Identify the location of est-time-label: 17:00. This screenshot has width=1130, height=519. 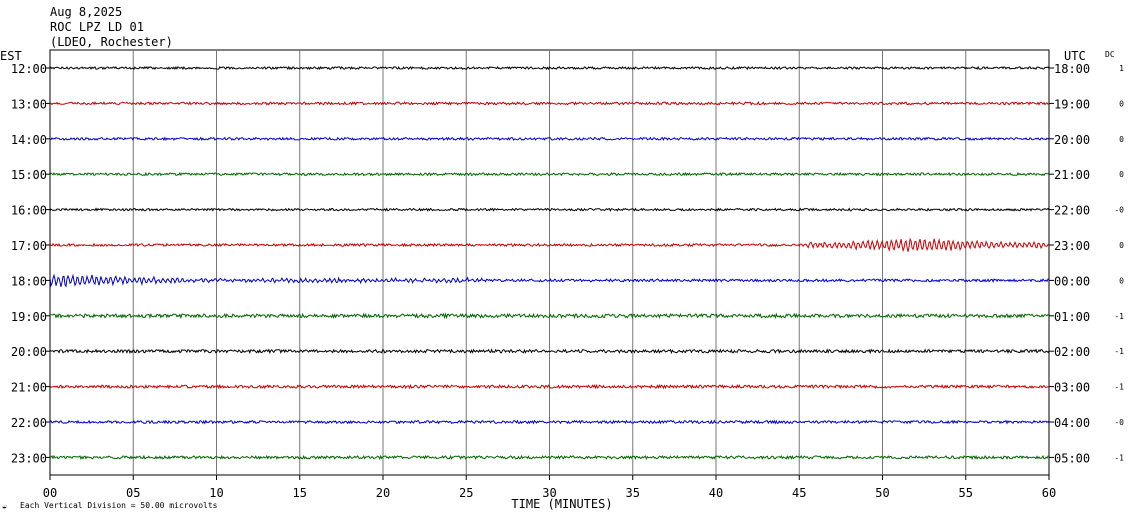
(29, 246).